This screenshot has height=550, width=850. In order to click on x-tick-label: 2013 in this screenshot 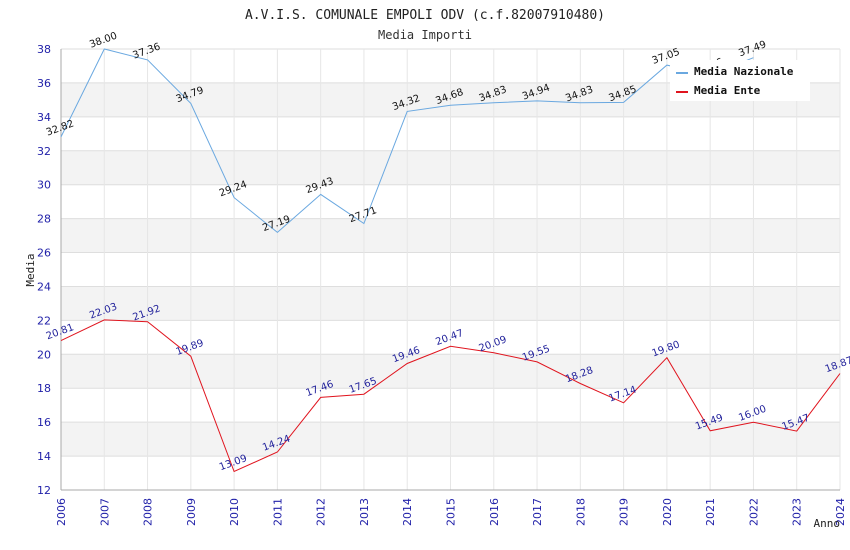, I will do `click(364, 512)`.